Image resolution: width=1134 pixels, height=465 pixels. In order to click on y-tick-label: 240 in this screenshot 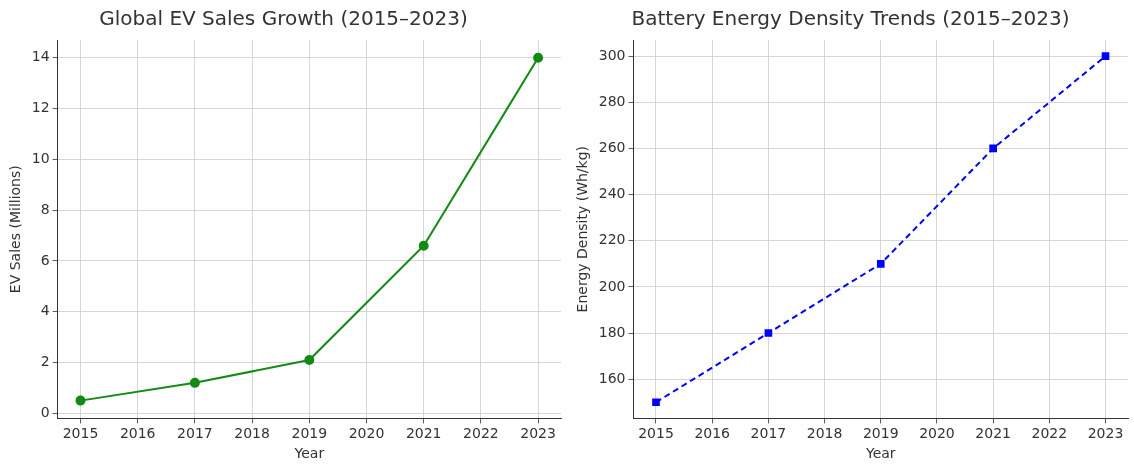, I will do `click(612, 193)`.